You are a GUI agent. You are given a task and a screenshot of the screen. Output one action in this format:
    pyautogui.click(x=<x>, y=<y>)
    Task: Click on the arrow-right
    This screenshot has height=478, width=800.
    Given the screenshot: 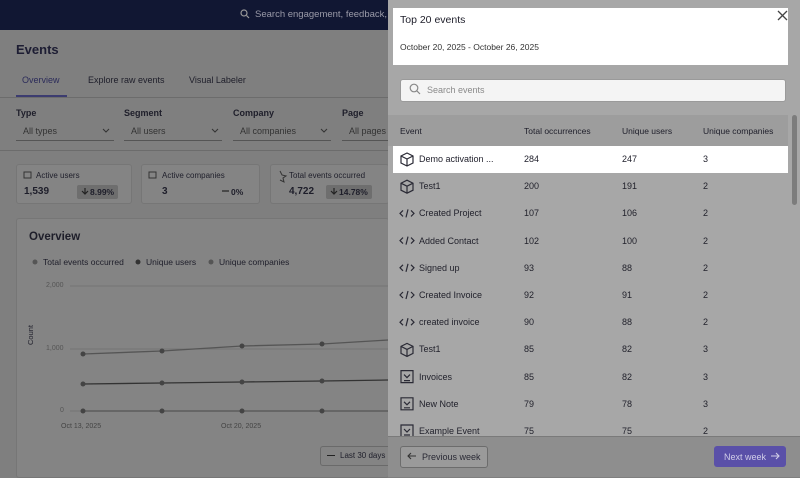 What is the action you would take?
    pyautogui.click(x=775, y=456)
    